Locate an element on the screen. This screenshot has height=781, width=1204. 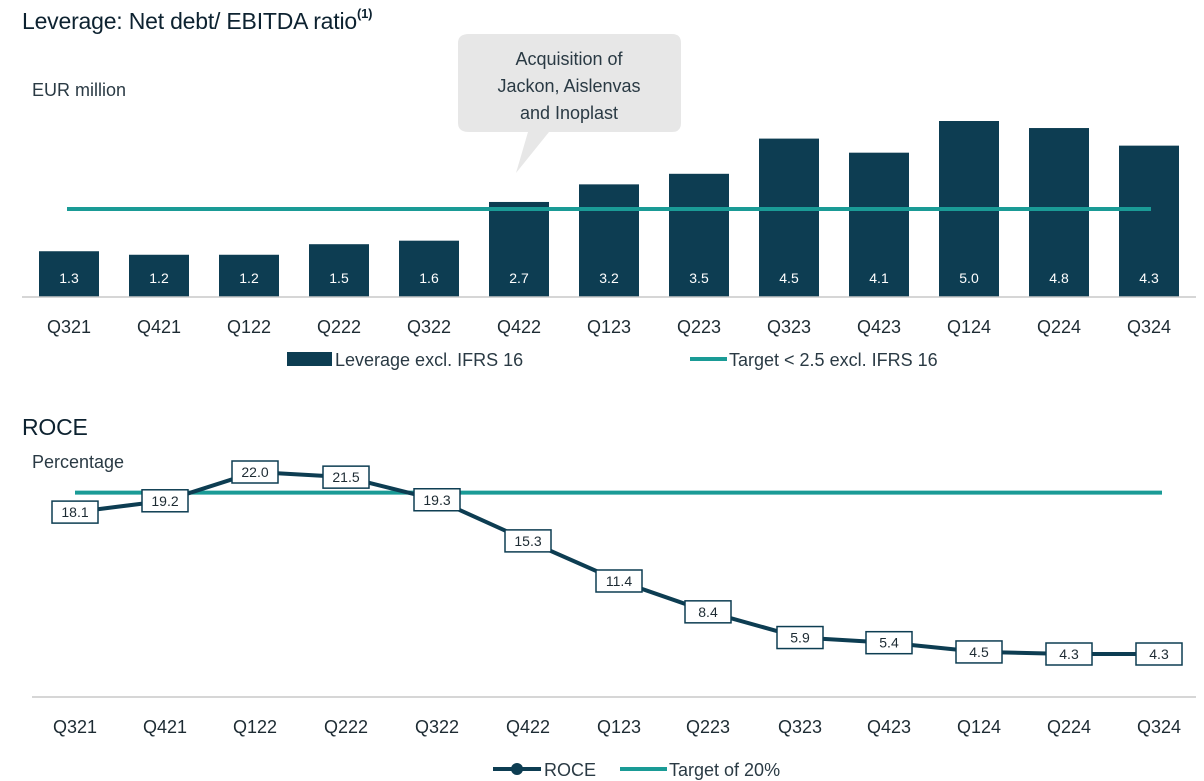
roce-data-label: 11.4 is located at coordinates (619, 581).